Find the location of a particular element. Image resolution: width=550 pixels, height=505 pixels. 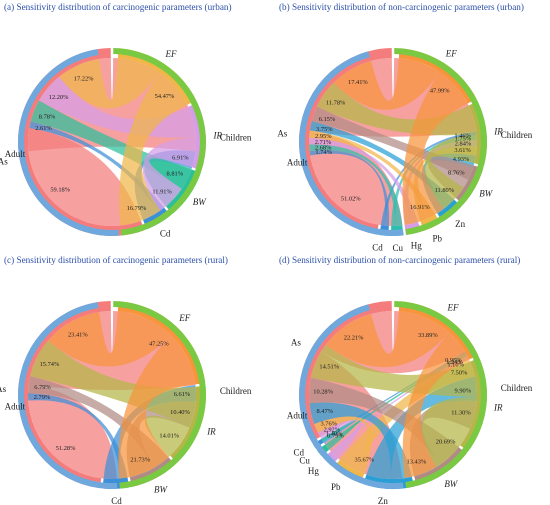

param-label-zn: Zn is located at coordinates (460, 224).